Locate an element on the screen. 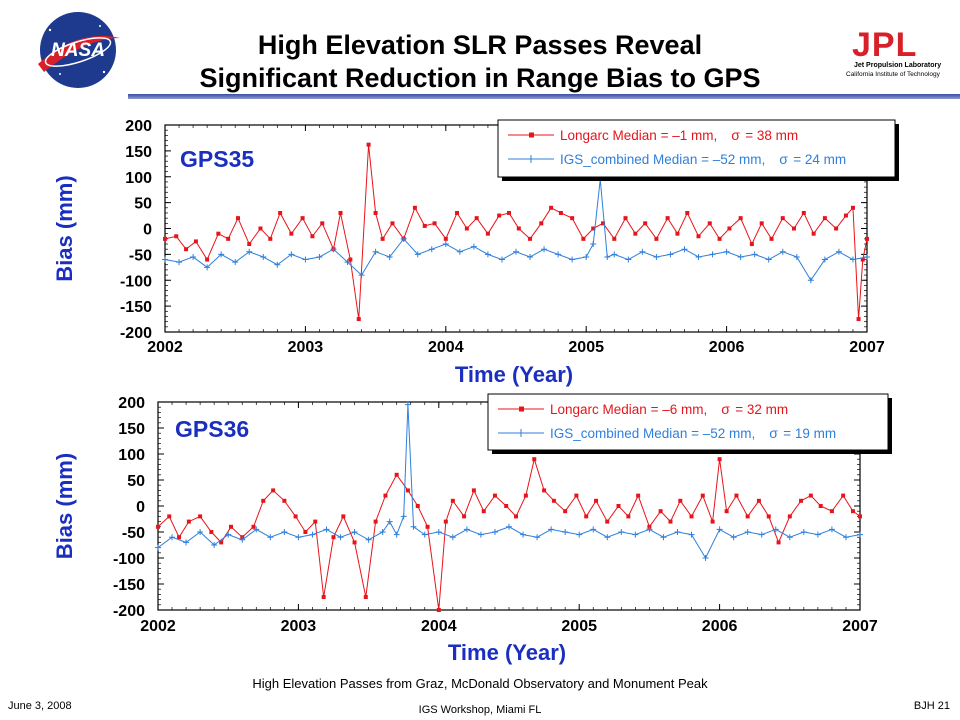 Image resolution: width=960 pixels, height=720 pixels. legend-sigma-text: = 24 mm is located at coordinates (819, 159).